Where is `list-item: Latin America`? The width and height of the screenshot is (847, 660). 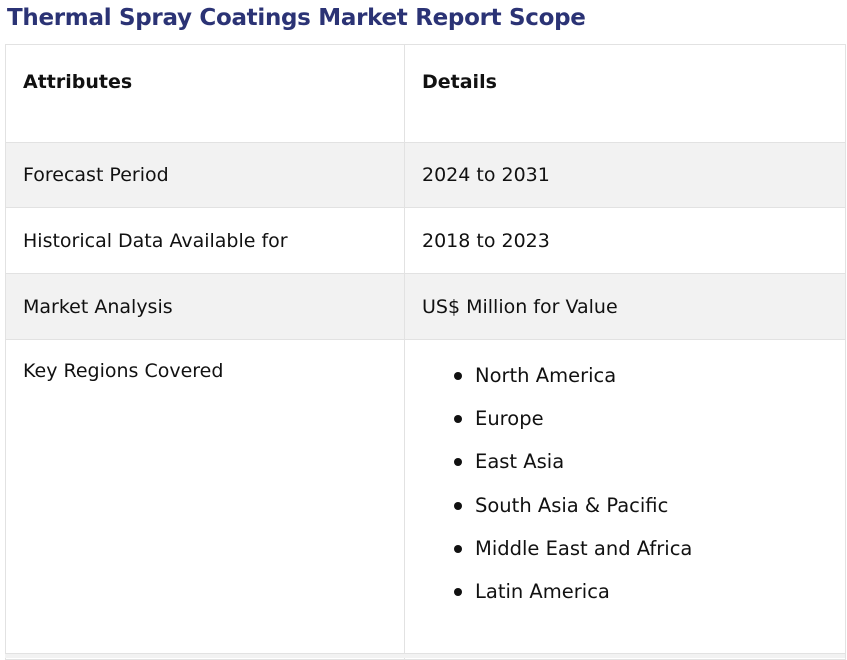 list-item: Latin America is located at coordinates (649, 599).